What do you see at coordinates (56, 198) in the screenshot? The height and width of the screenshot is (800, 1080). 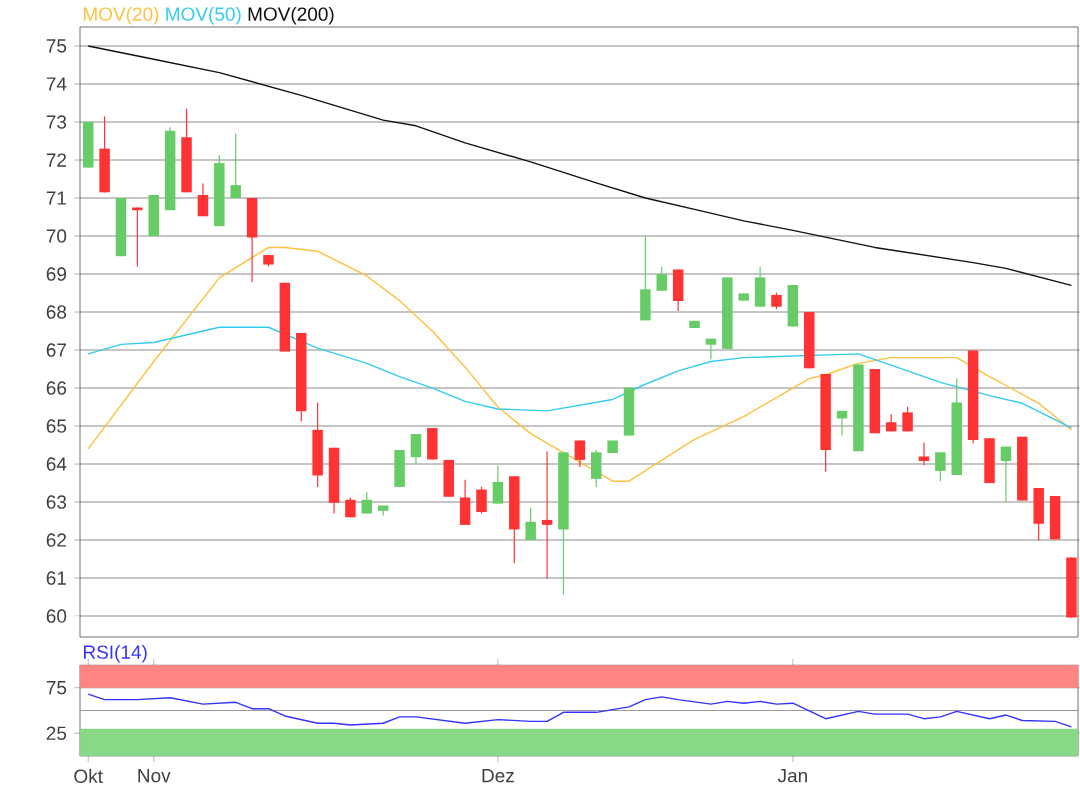 I see `y-tick-label: 71` at bounding box center [56, 198].